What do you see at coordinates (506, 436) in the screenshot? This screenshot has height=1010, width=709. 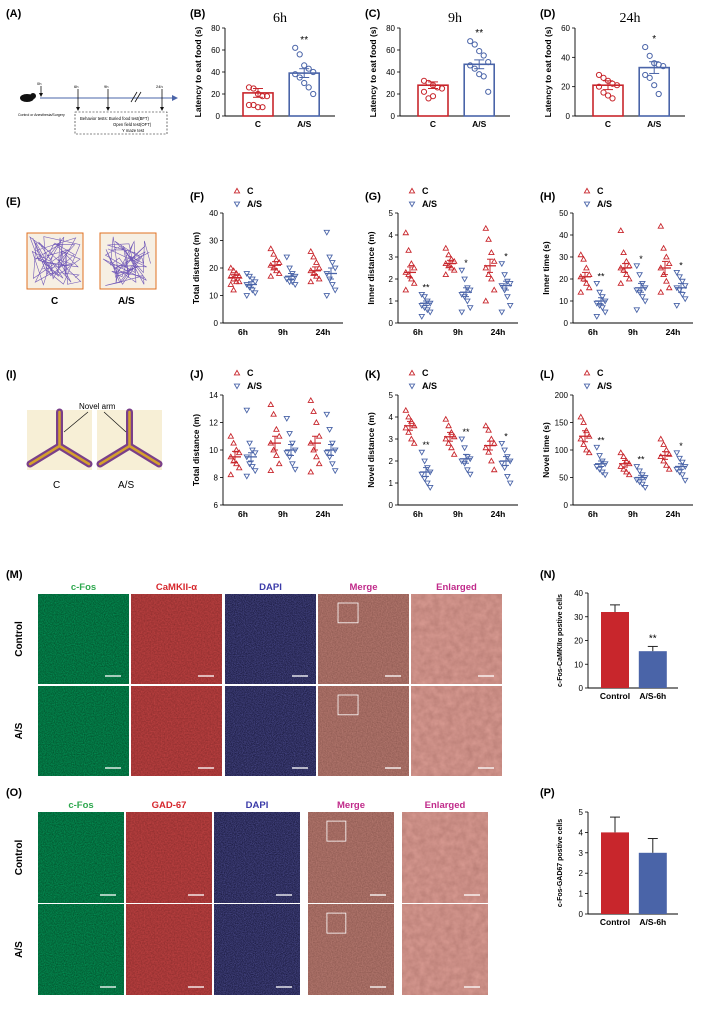 I see `significance-marker: *` at bounding box center [506, 436].